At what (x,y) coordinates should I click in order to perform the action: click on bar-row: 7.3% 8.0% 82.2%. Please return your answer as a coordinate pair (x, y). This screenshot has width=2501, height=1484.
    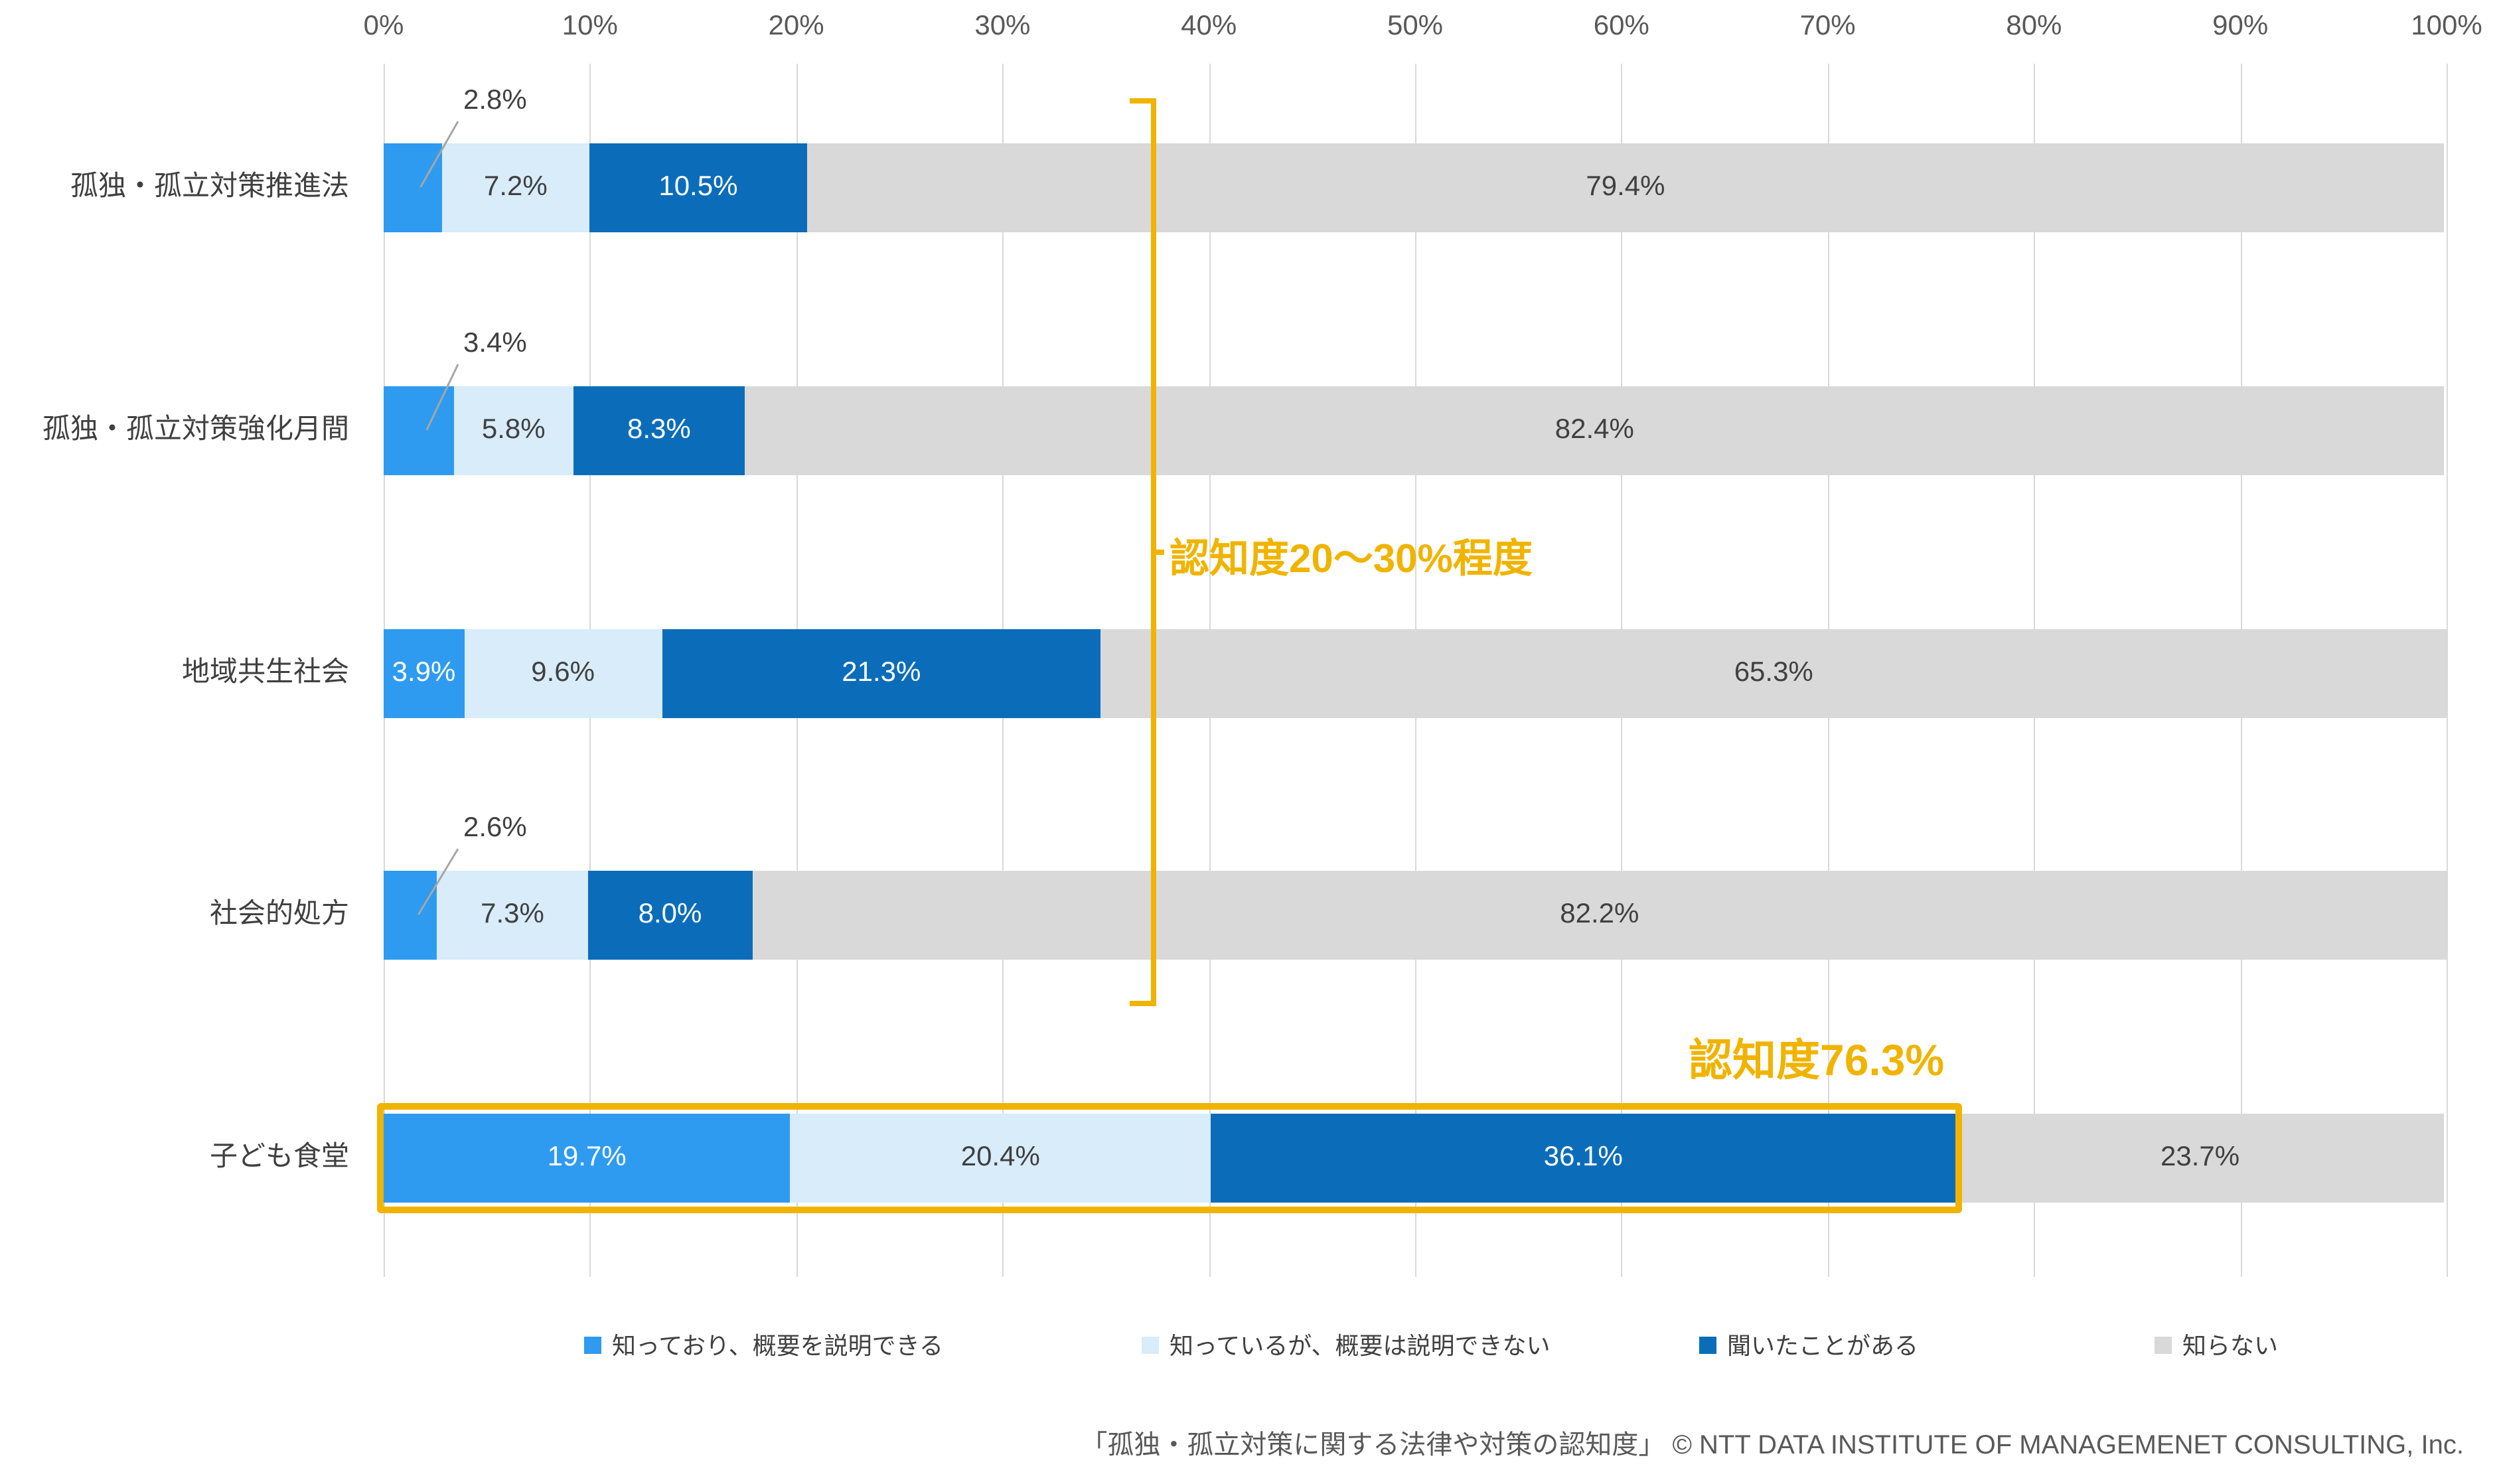
    Looking at the image, I should click on (1416, 914).